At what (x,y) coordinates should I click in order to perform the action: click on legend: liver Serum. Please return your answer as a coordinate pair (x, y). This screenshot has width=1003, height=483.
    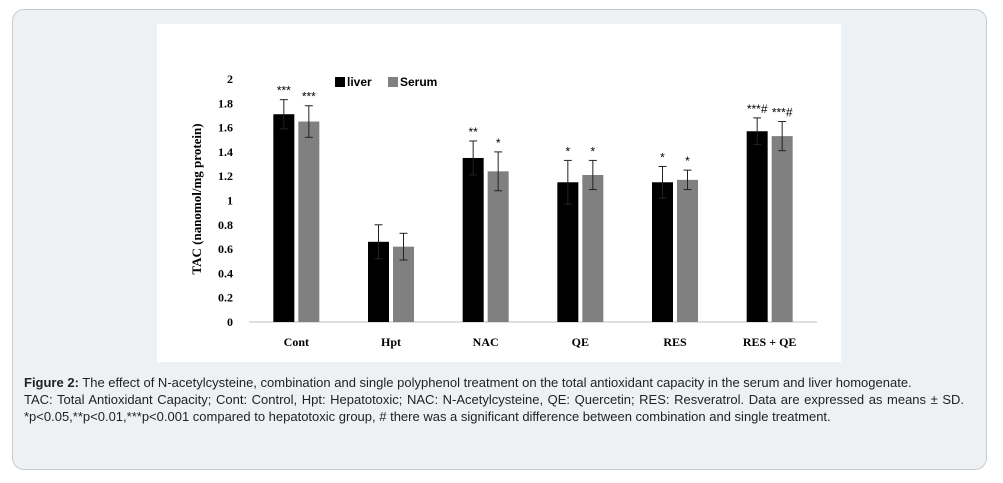
    Looking at the image, I should click on (386, 82).